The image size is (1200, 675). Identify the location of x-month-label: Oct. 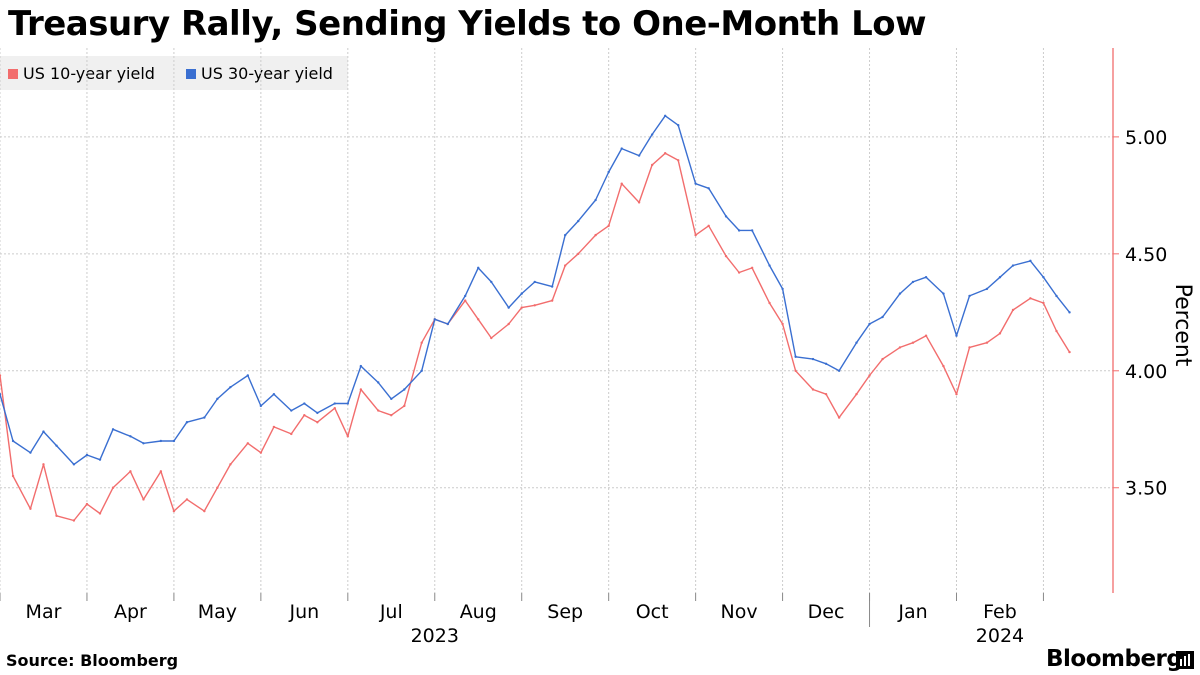
(652, 612).